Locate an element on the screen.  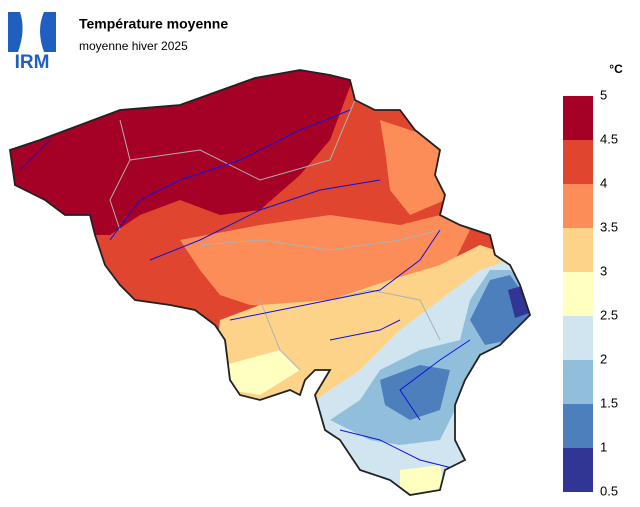
legend-tick-label: 2.5 is located at coordinates (609, 314).